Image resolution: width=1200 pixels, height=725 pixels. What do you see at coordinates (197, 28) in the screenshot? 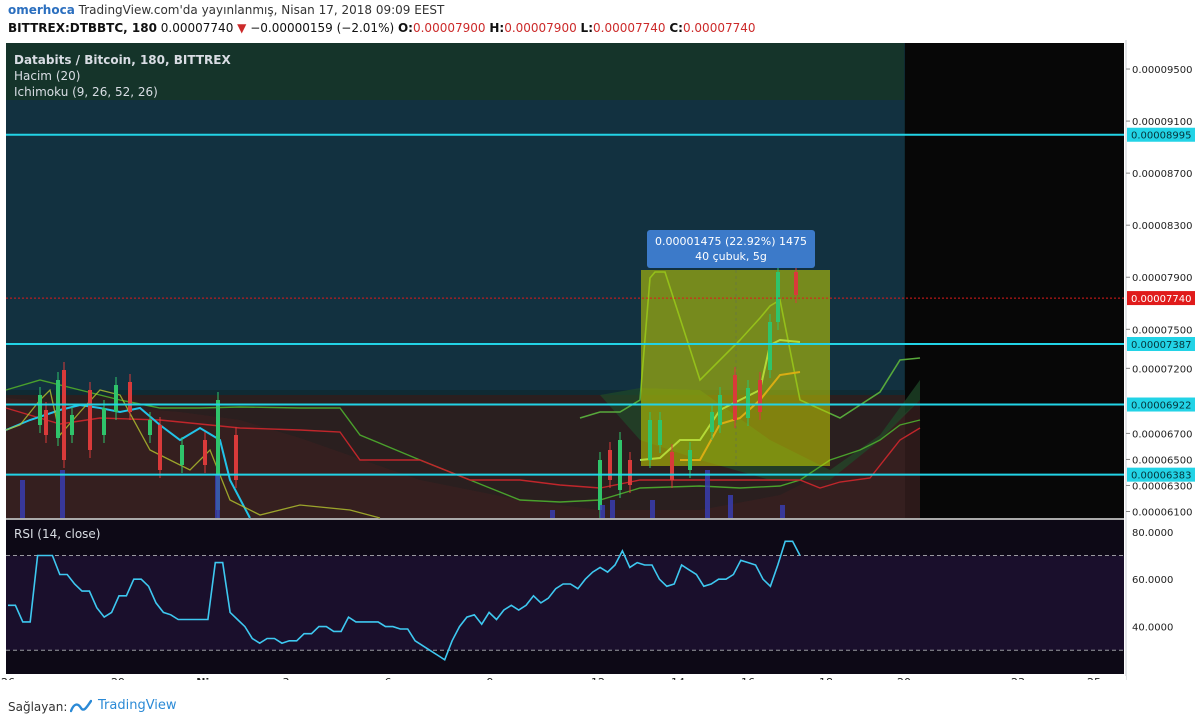
I see `last-price: 0.00007740` at bounding box center [197, 28].